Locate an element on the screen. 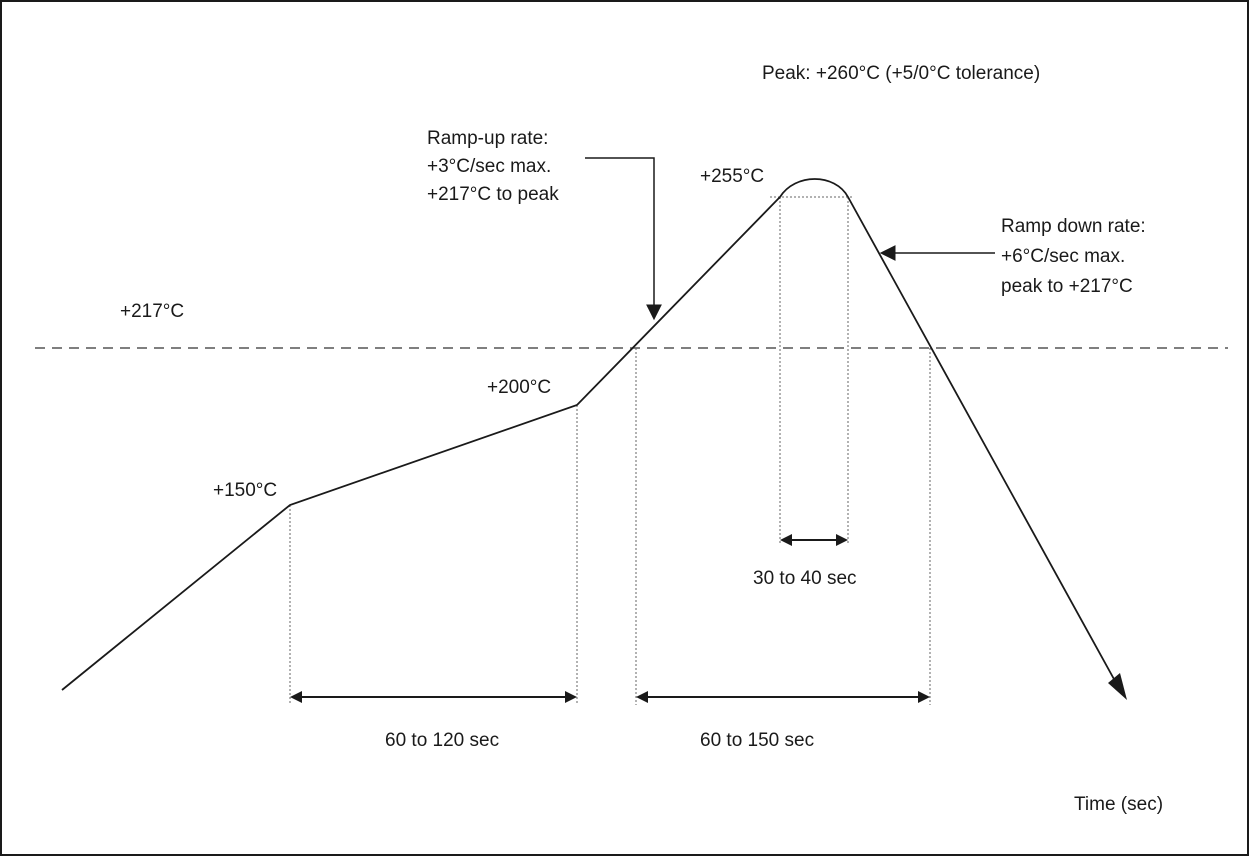 The height and width of the screenshot is (856, 1249). x-axis-label: Time (sec) is located at coordinates (1118, 804).